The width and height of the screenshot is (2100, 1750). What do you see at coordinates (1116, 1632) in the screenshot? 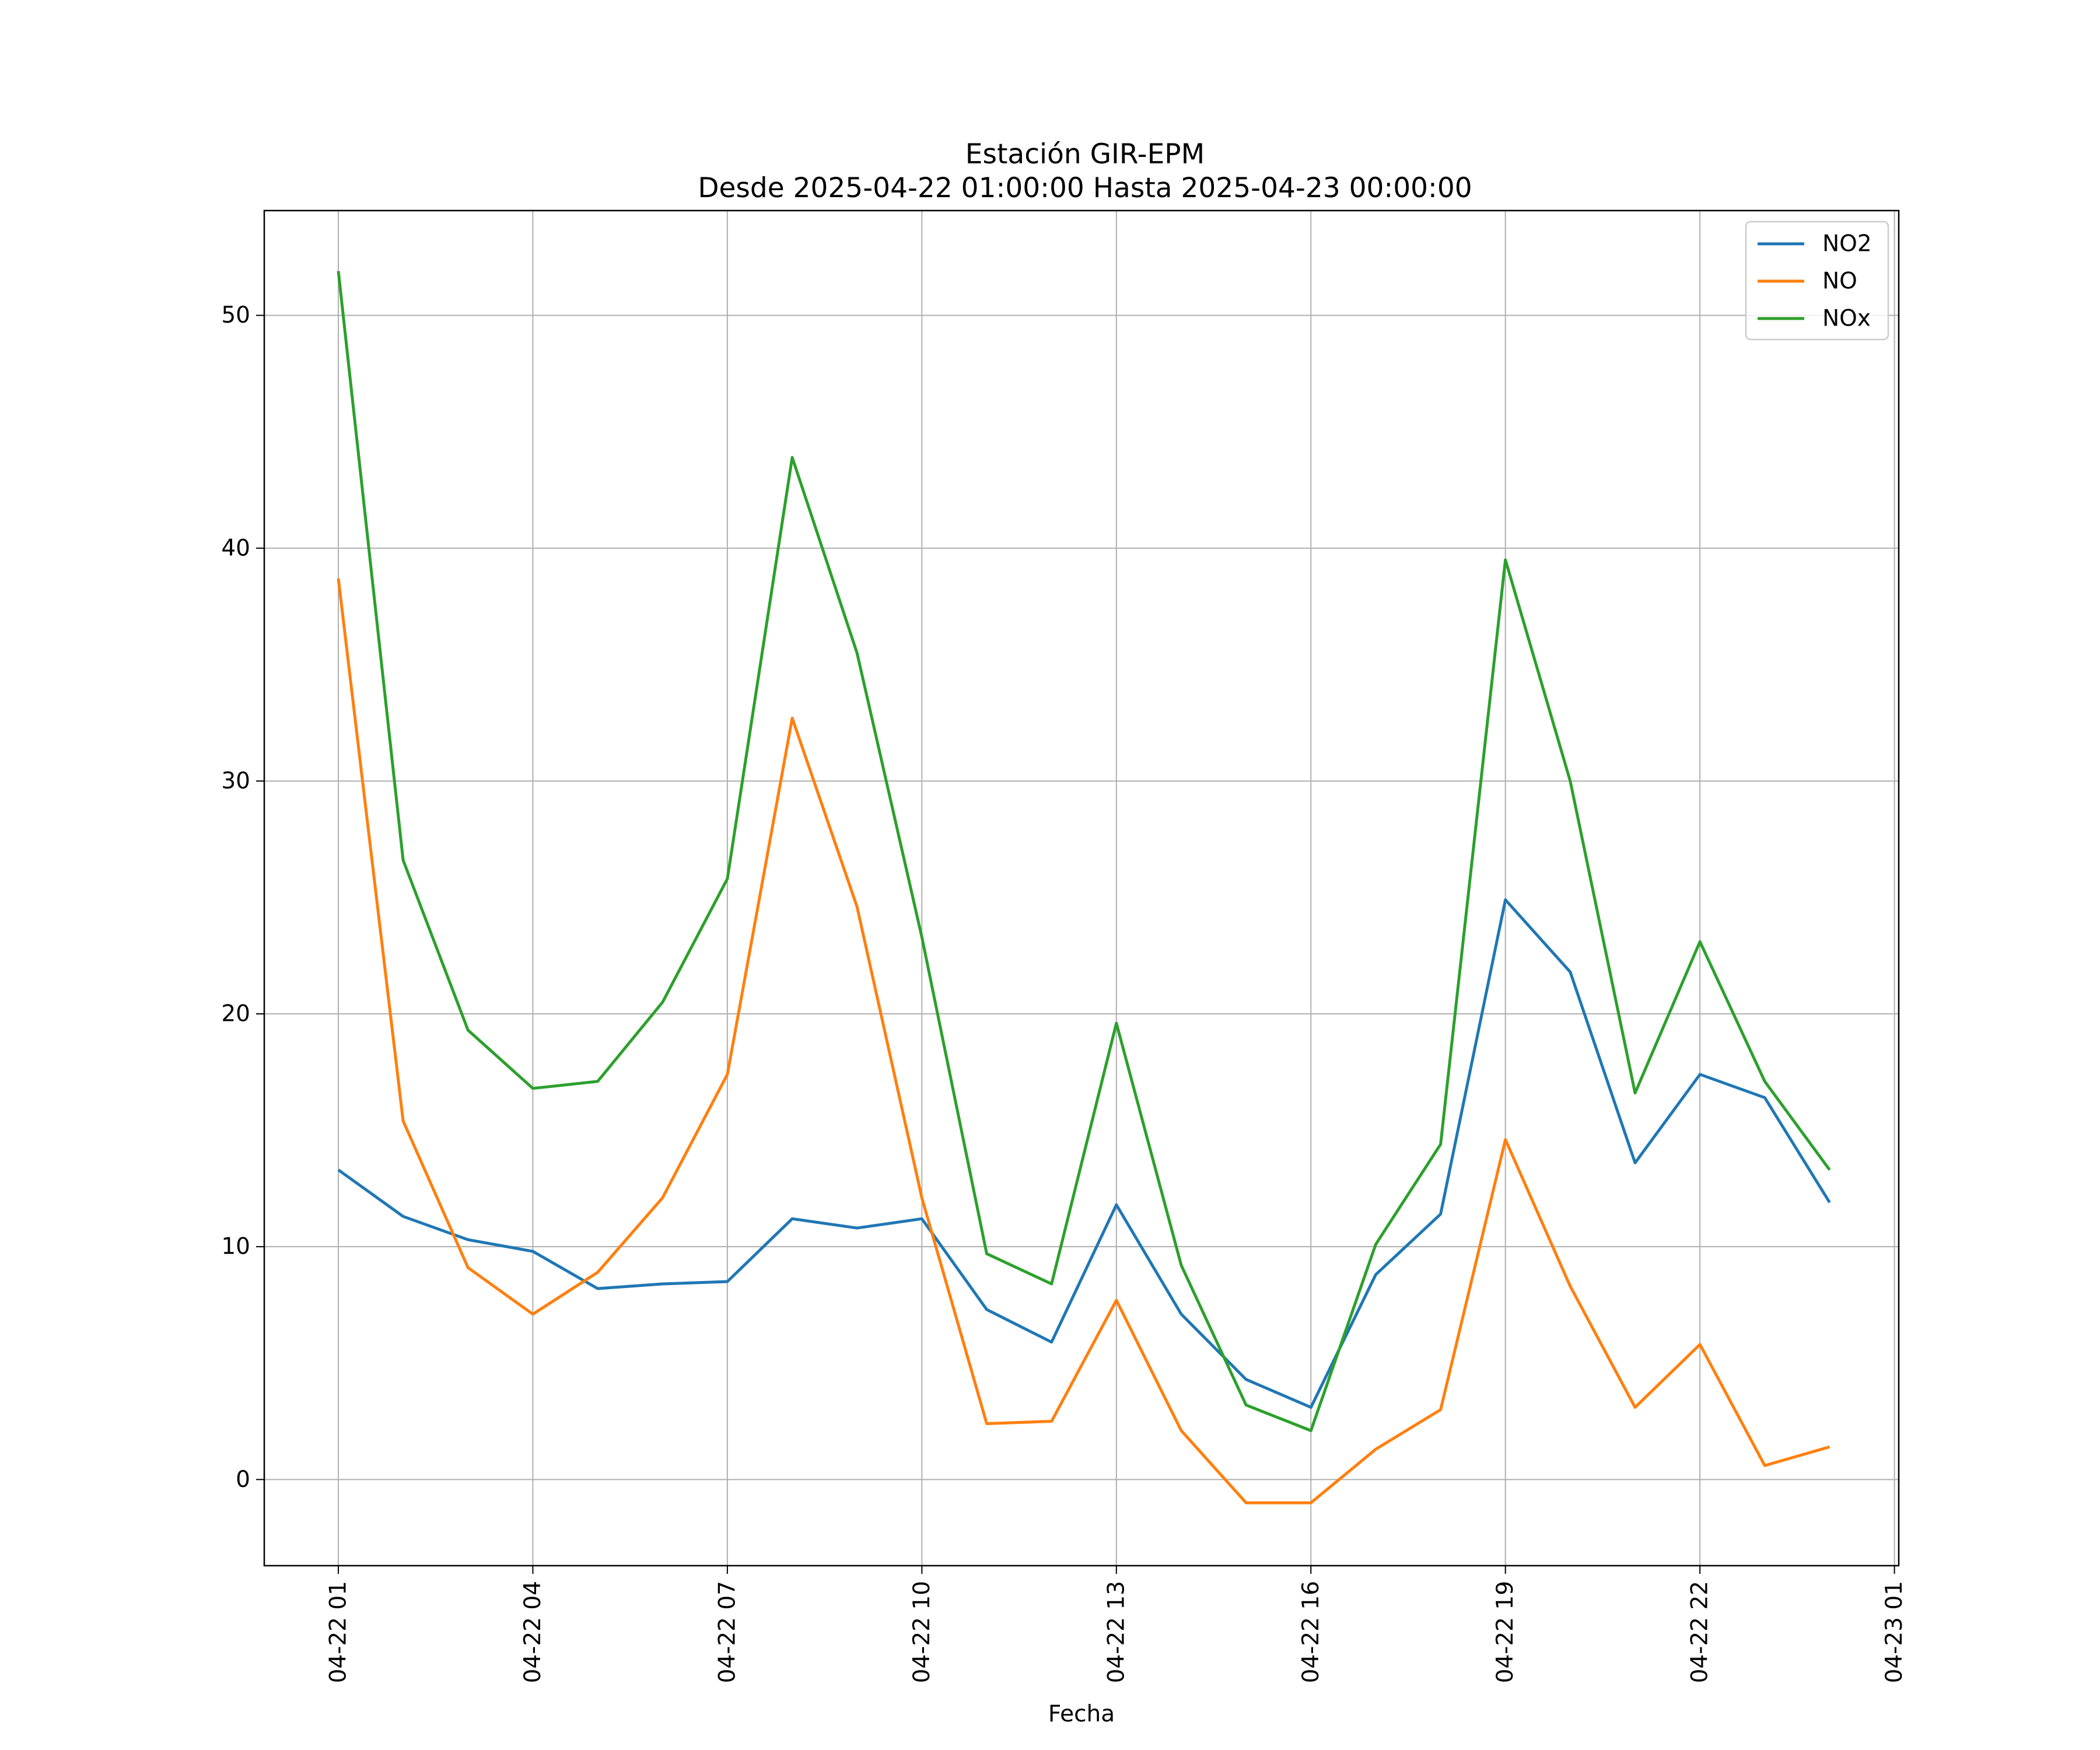
I see `x-tick-label: 04-22 13` at bounding box center [1116, 1632].